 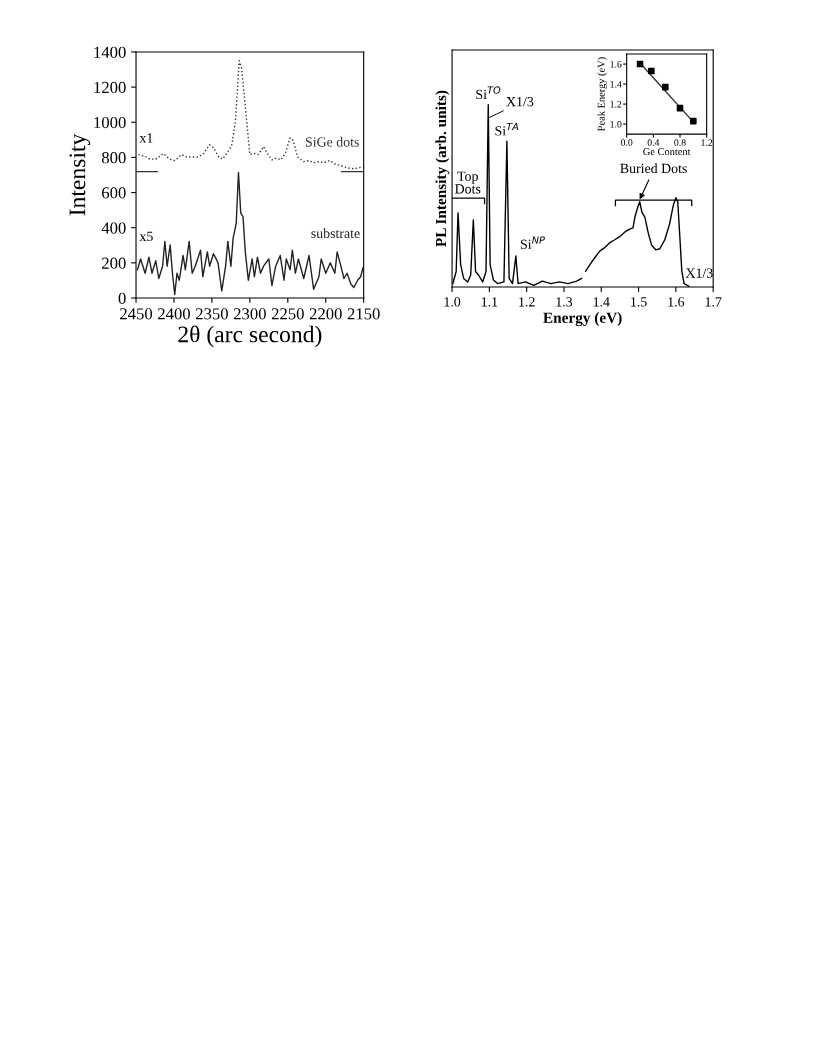 What do you see at coordinates (211, 314) in the screenshot?
I see `x-tick-label: 2350` at bounding box center [211, 314].